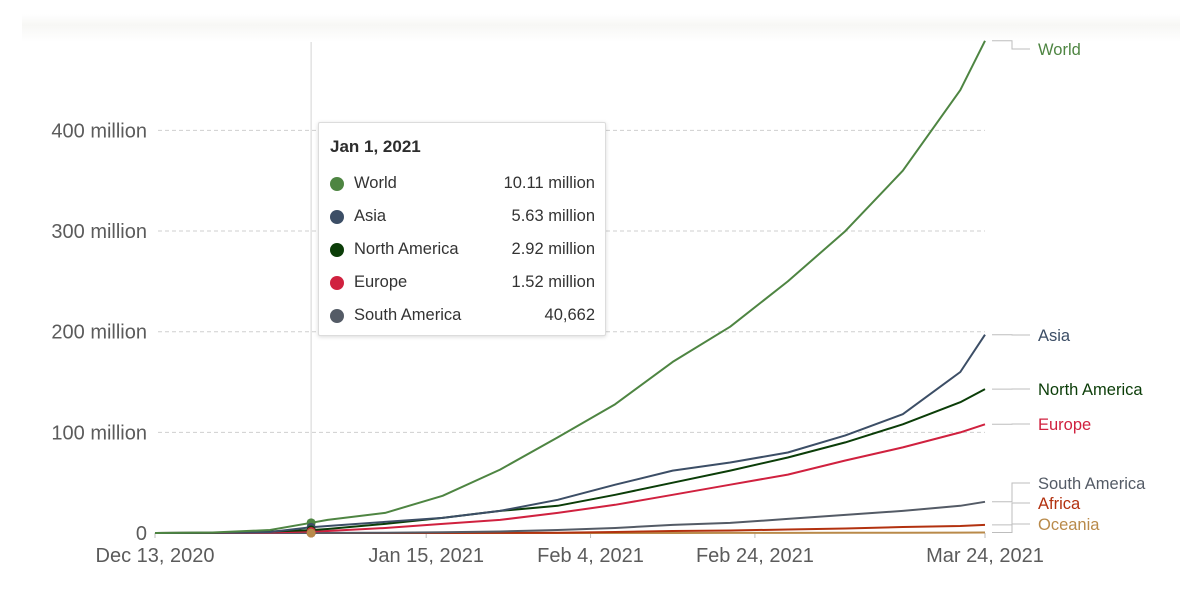 The image size is (1200, 600). What do you see at coordinates (601, 28) in the screenshot?
I see `header-band` at bounding box center [601, 28].